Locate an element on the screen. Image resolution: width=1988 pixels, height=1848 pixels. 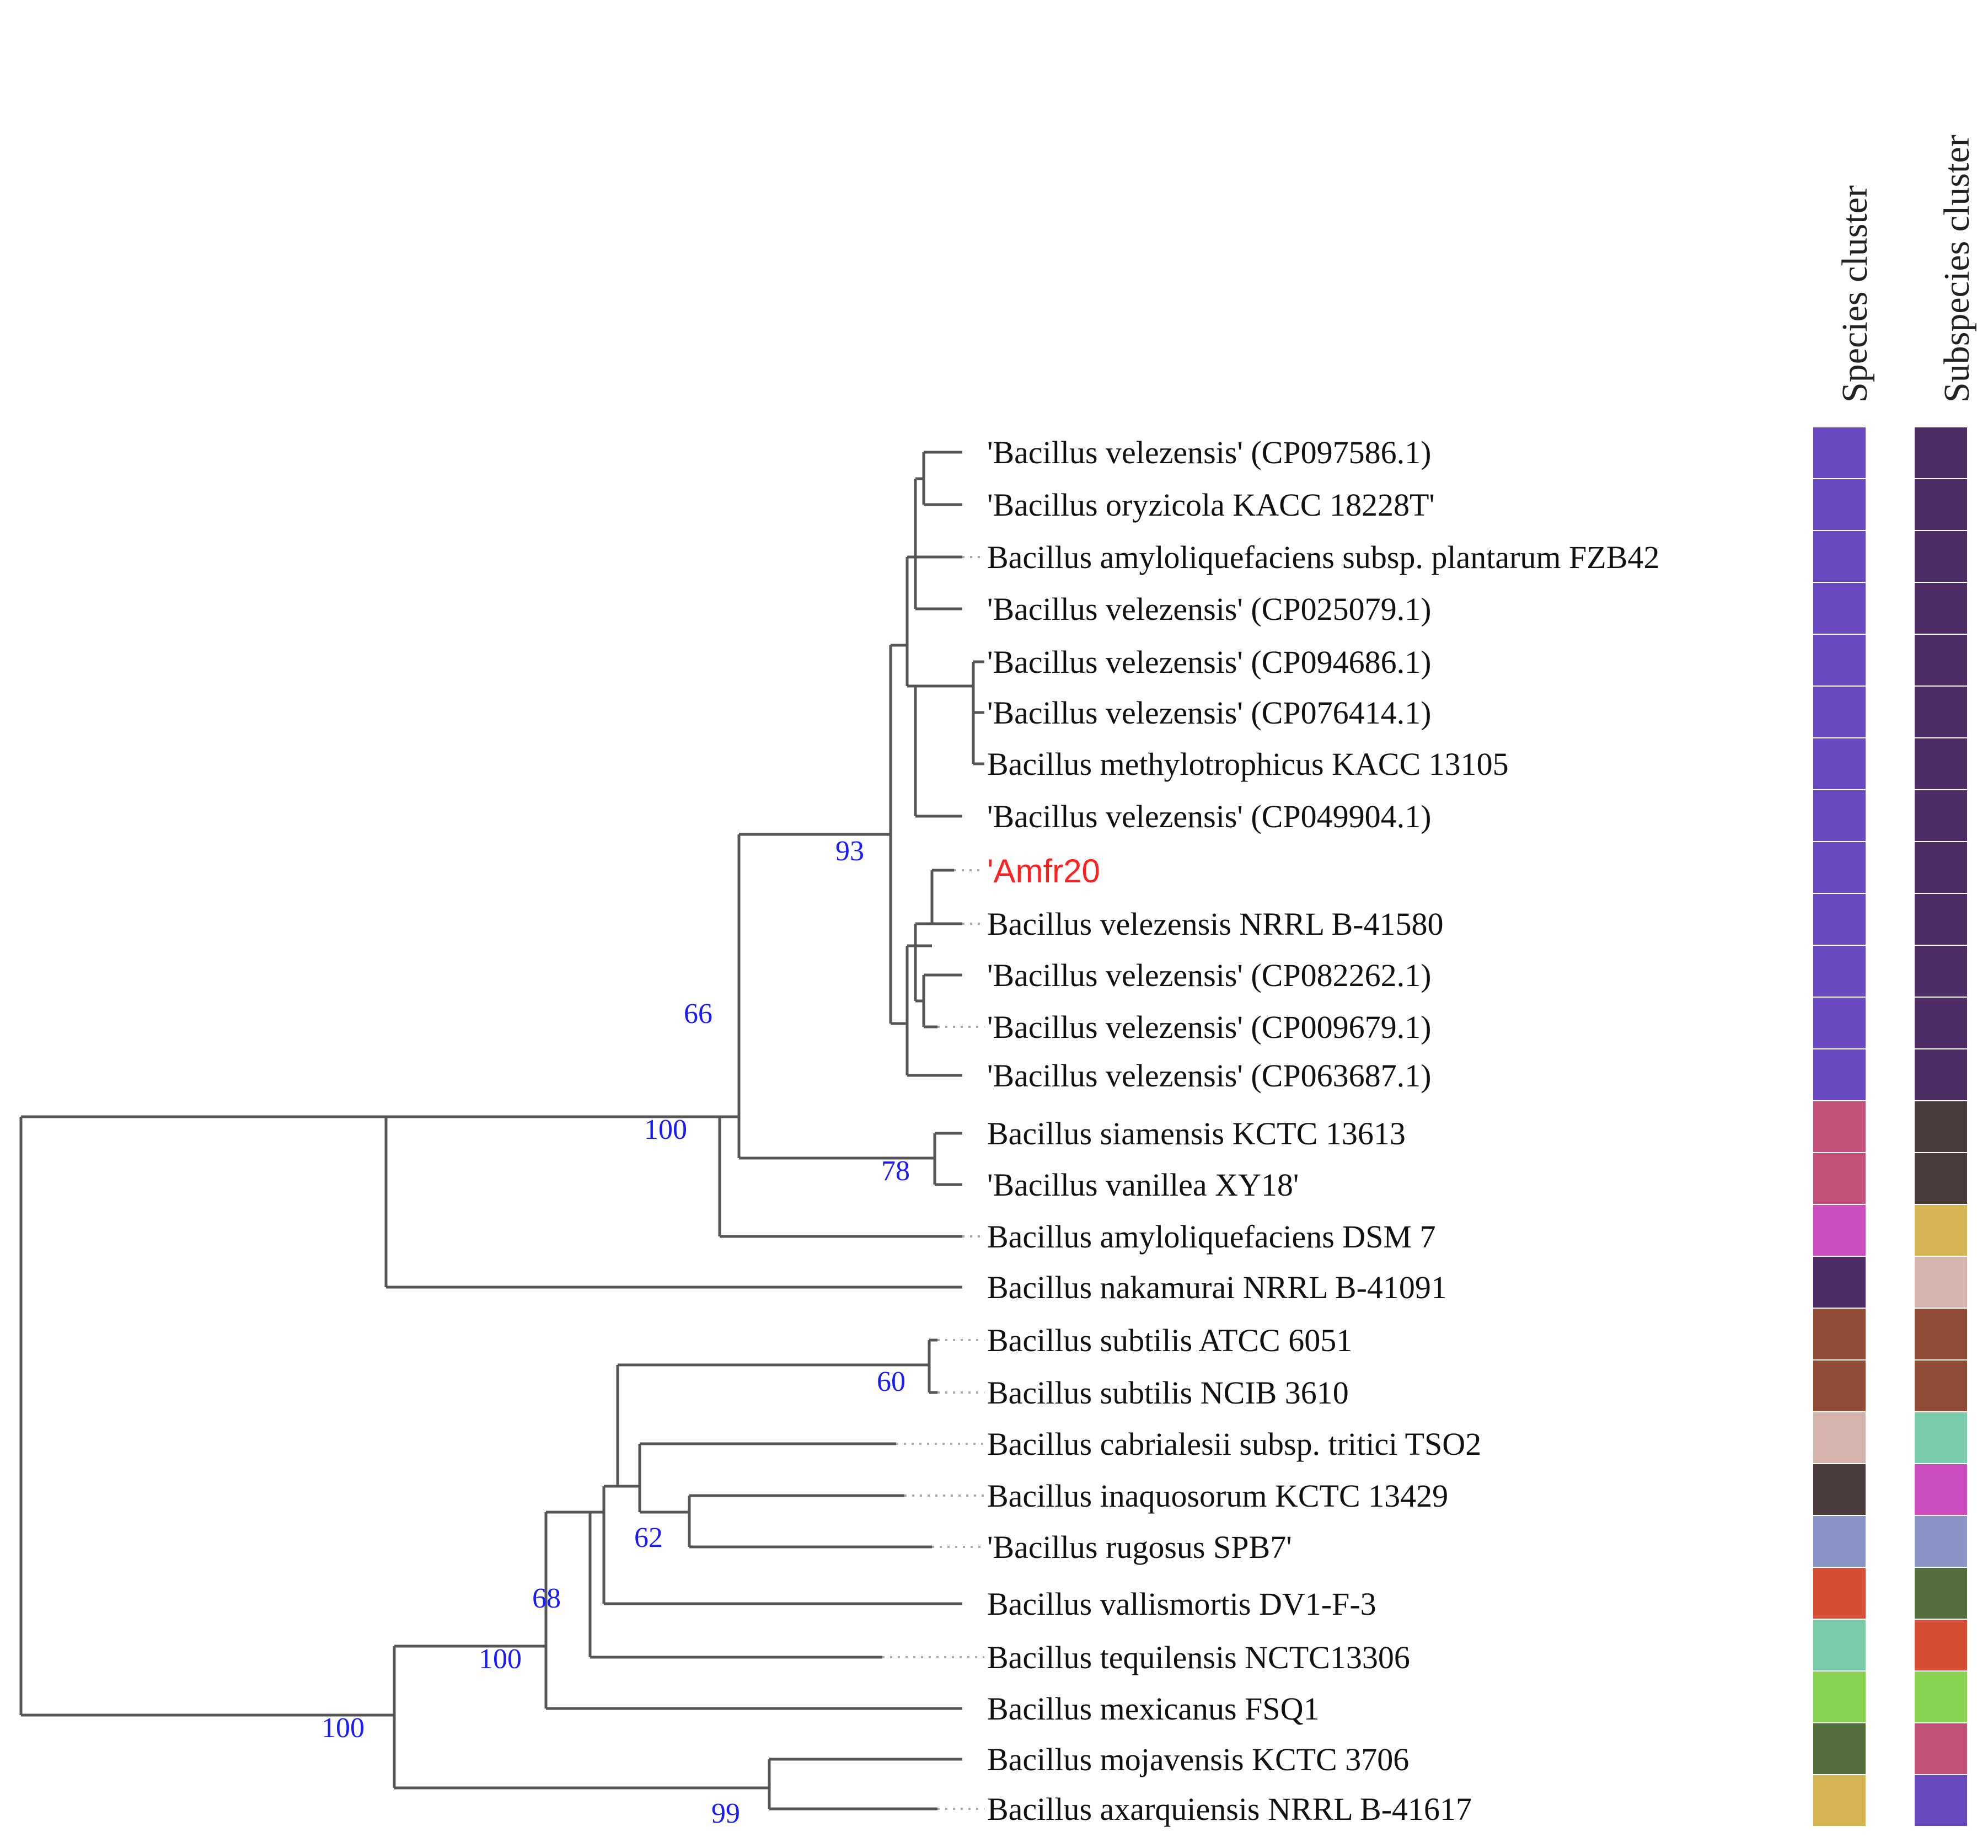
leaf-label: Bacillus siamensis KCTC 13613 is located at coordinates (1196, 1133).